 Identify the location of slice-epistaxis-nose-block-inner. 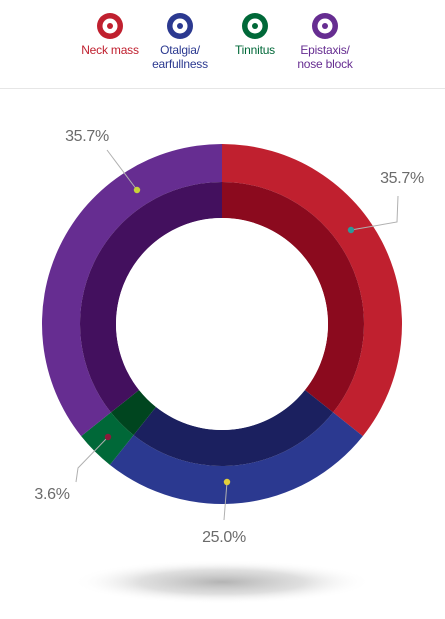
(150, 297).